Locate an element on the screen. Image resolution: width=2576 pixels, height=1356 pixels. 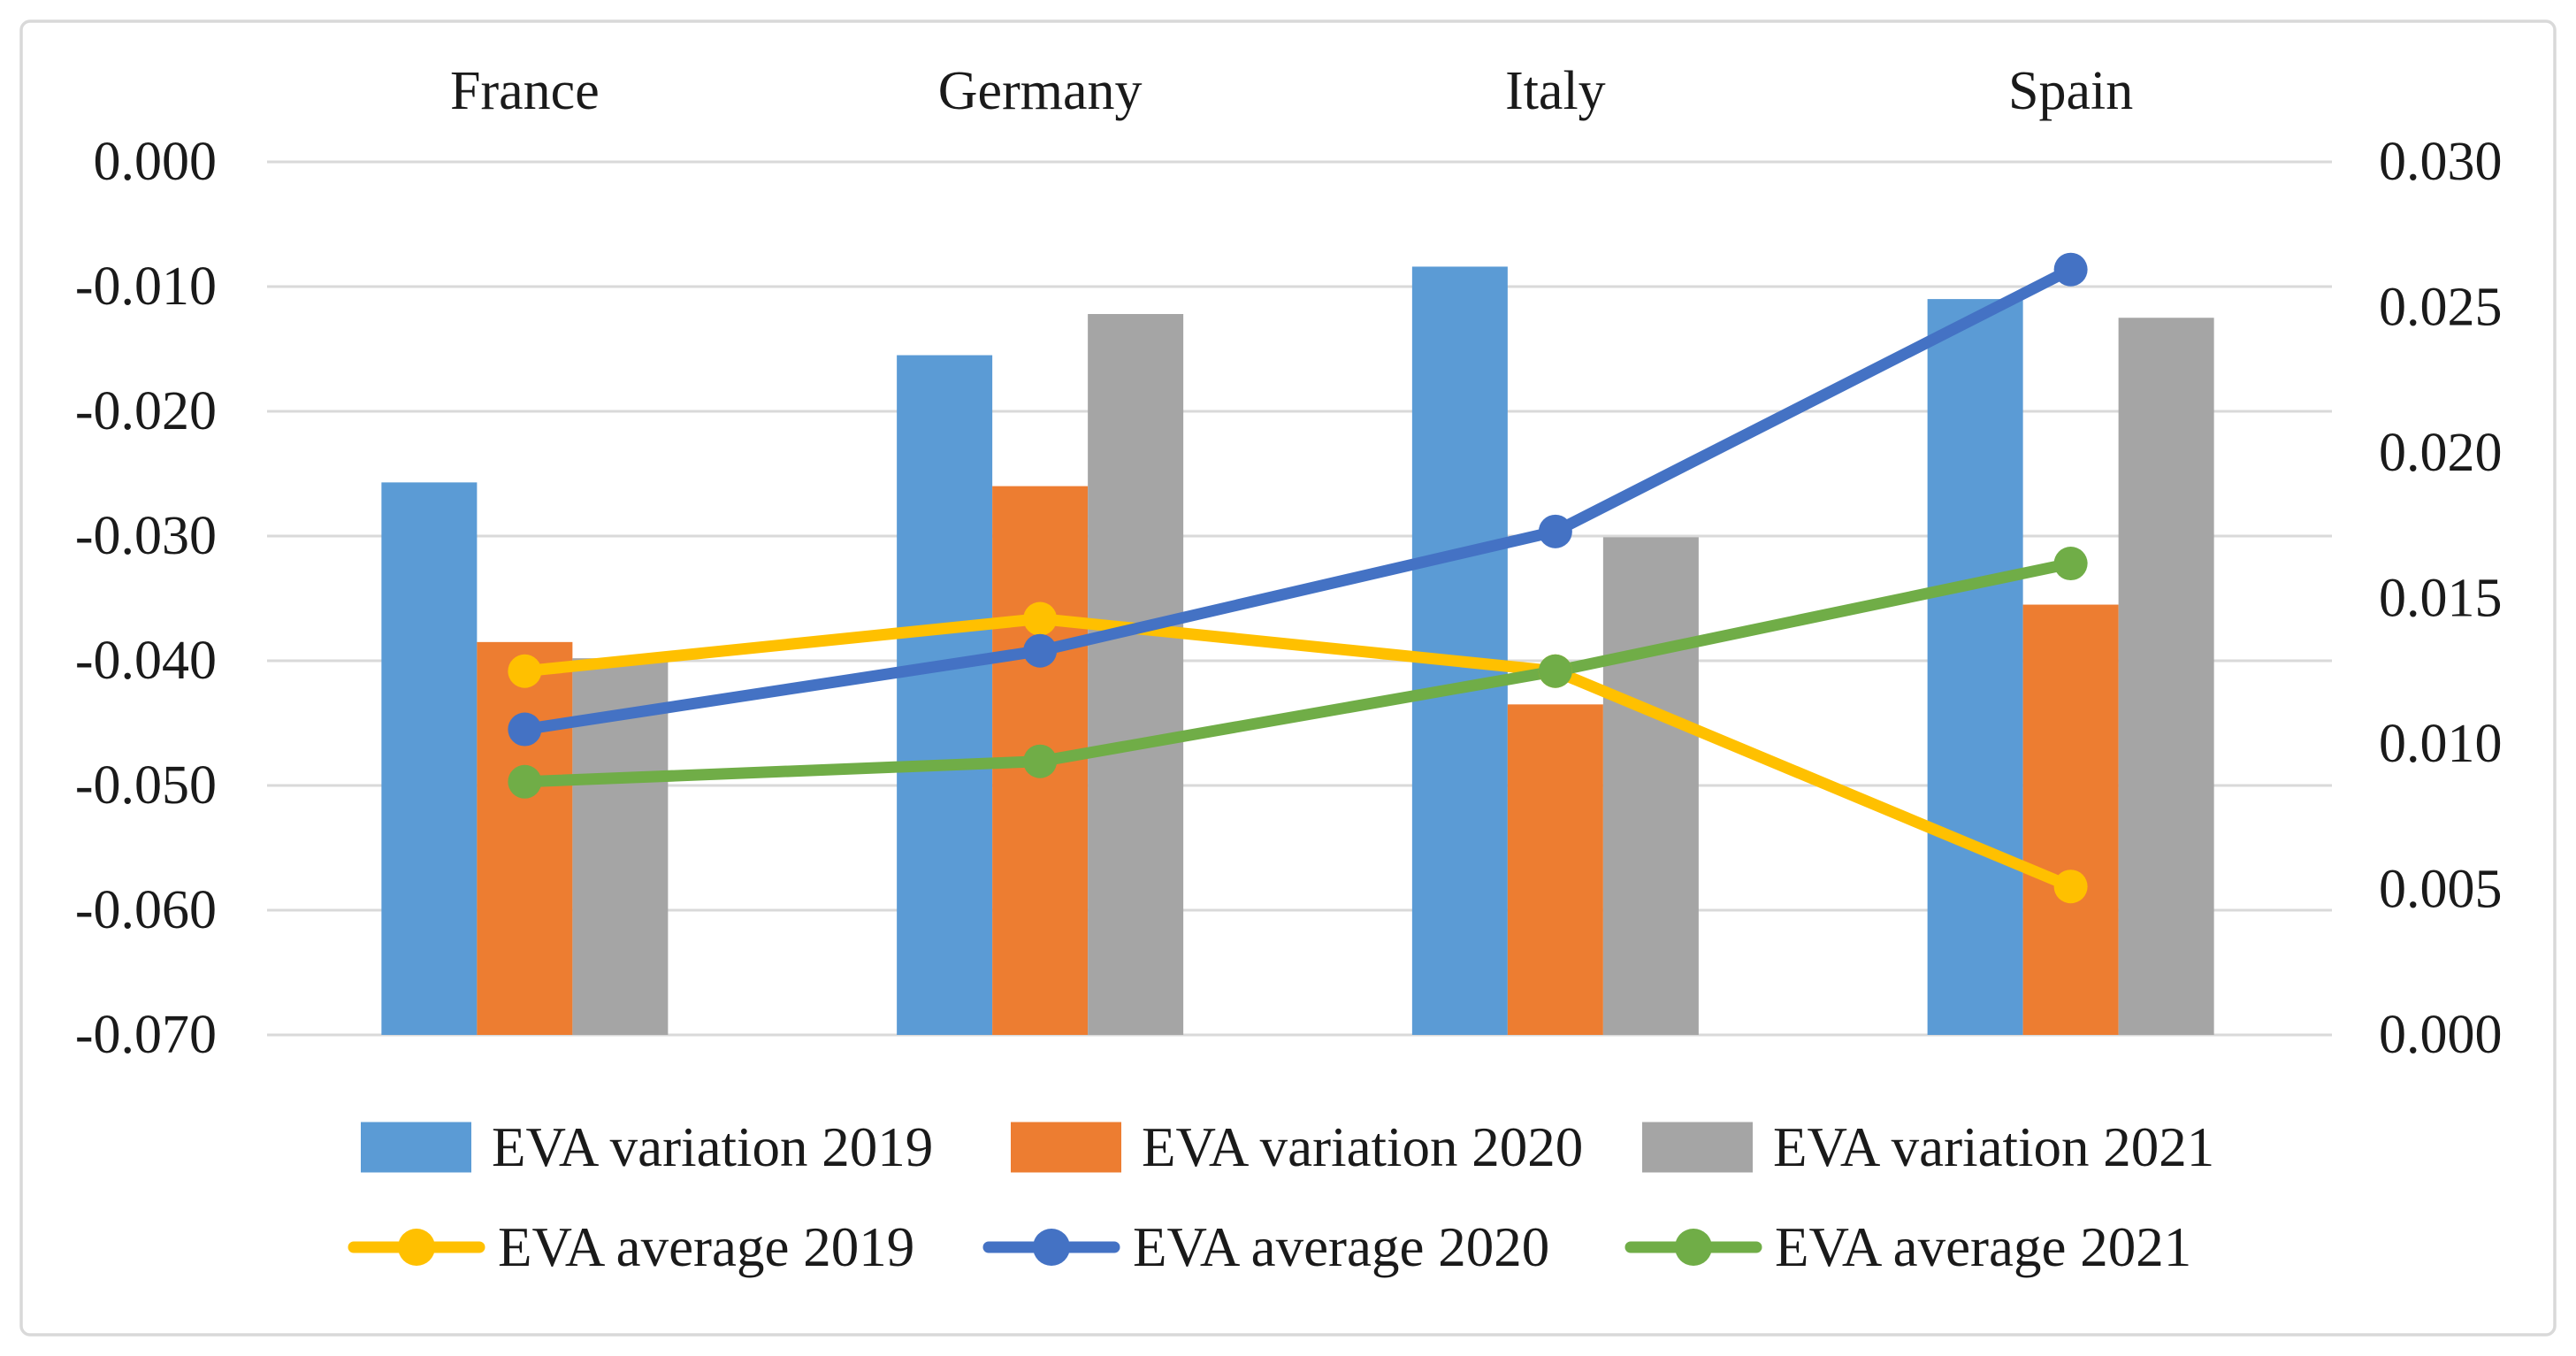
left-axis-tick-label: -0.050 is located at coordinates (146, 785).